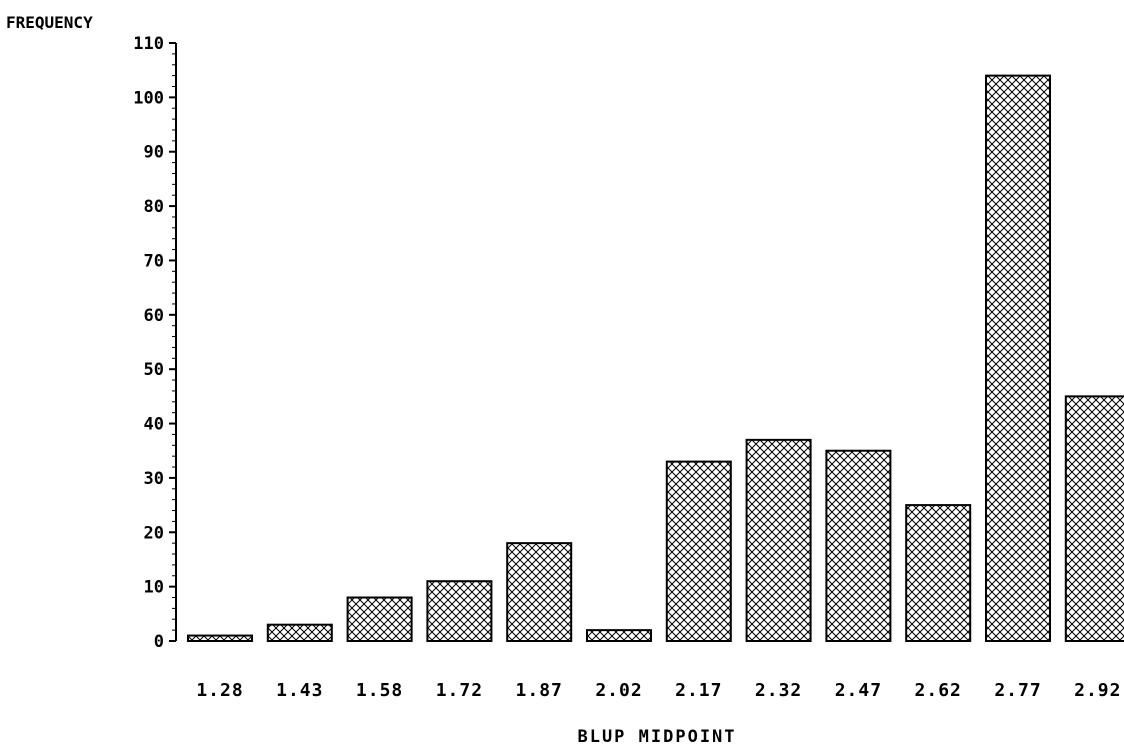 The height and width of the screenshot is (750, 1124). I want to click on y-tick-label: 80, so click(154, 207).